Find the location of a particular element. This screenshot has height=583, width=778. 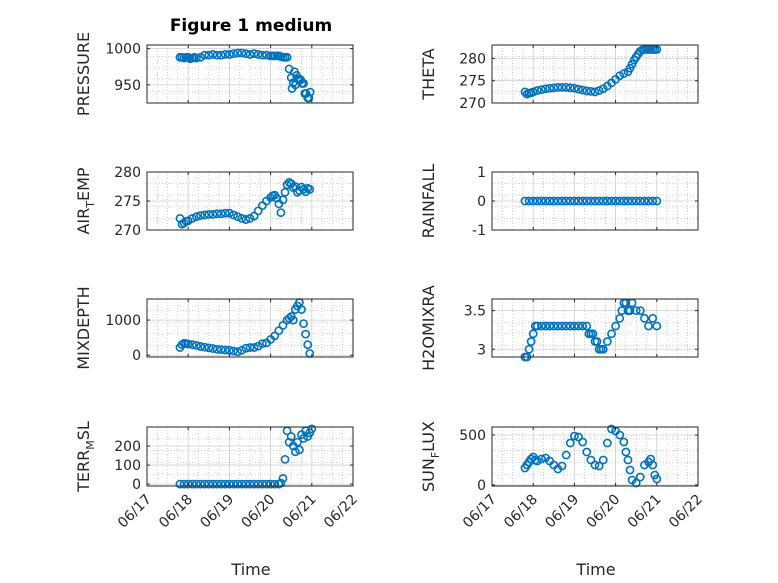

subplot-3: 270 275 280 AIRTEMP is located at coordinates (214, 202).